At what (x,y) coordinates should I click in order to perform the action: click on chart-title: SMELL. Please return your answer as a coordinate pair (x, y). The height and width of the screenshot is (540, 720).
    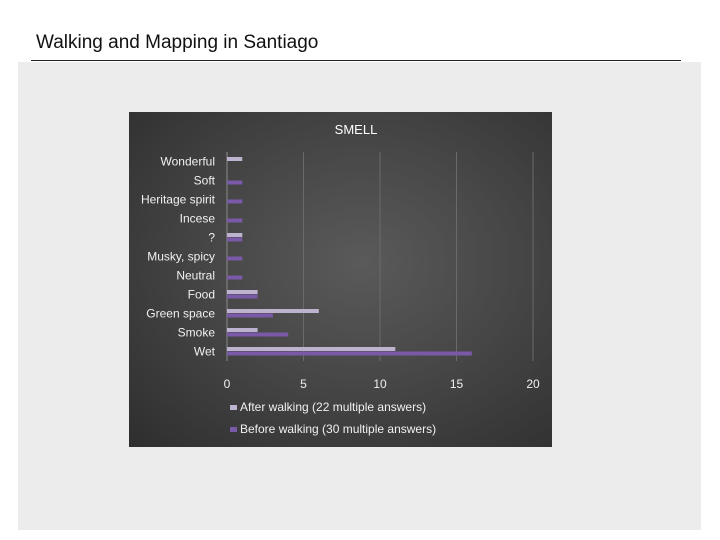
    Looking at the image, I should click on (356, 129).